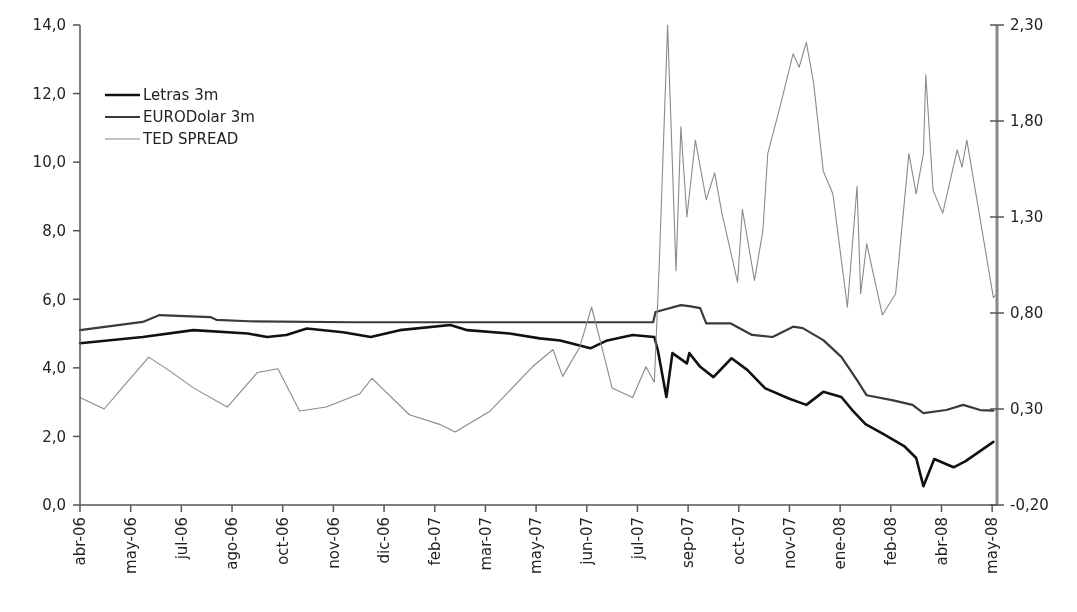 This screenshot has width=1077, height=612. Describe the element at coordinates (199, 117) in the screenshot. I see `legend-label: EURODolar 3m` at that location.